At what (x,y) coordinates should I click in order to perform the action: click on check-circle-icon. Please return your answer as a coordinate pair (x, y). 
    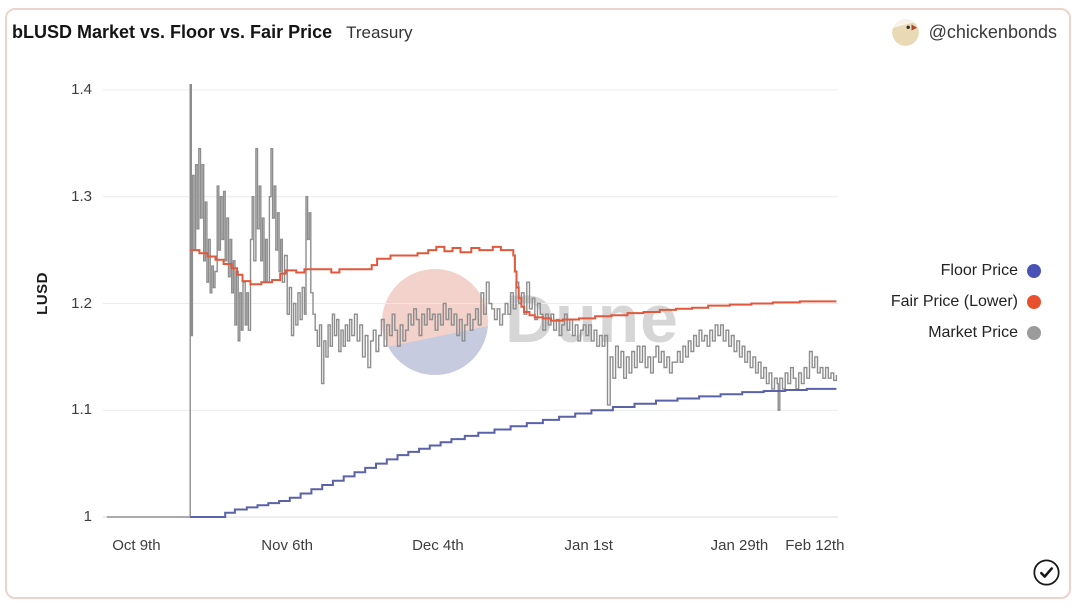
    Looking at the image, I should click on (1046, 572).